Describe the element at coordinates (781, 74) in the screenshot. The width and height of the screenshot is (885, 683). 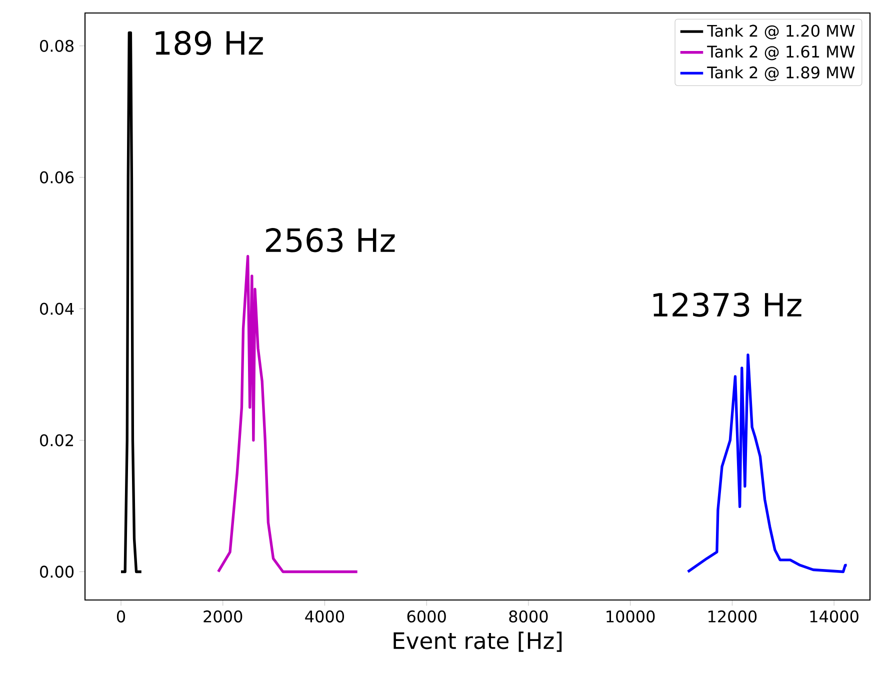
I see `legend-label: Tank 2 @ 1.89 MW` at that location.